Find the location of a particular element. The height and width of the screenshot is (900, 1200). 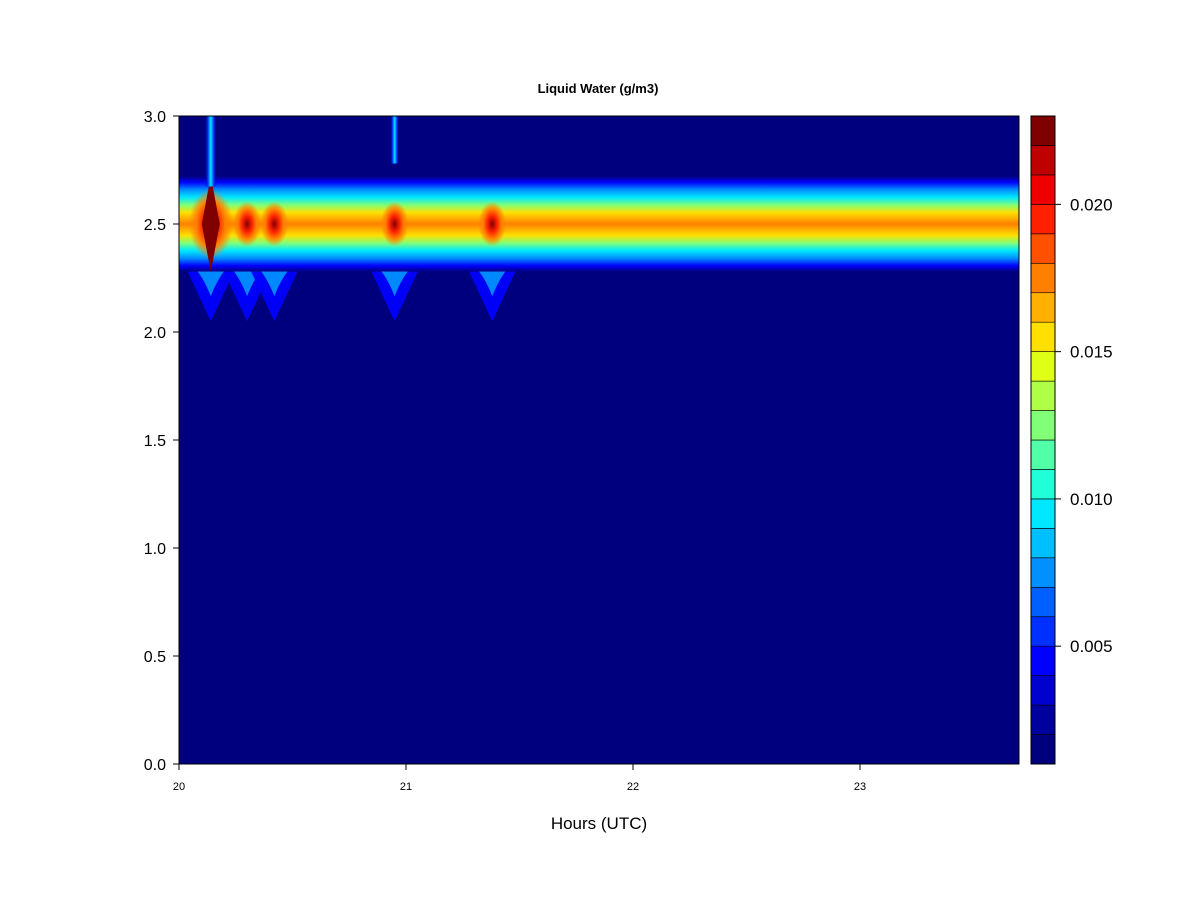

y-tick-label: 2.0 is located at coordinates (155, 333).